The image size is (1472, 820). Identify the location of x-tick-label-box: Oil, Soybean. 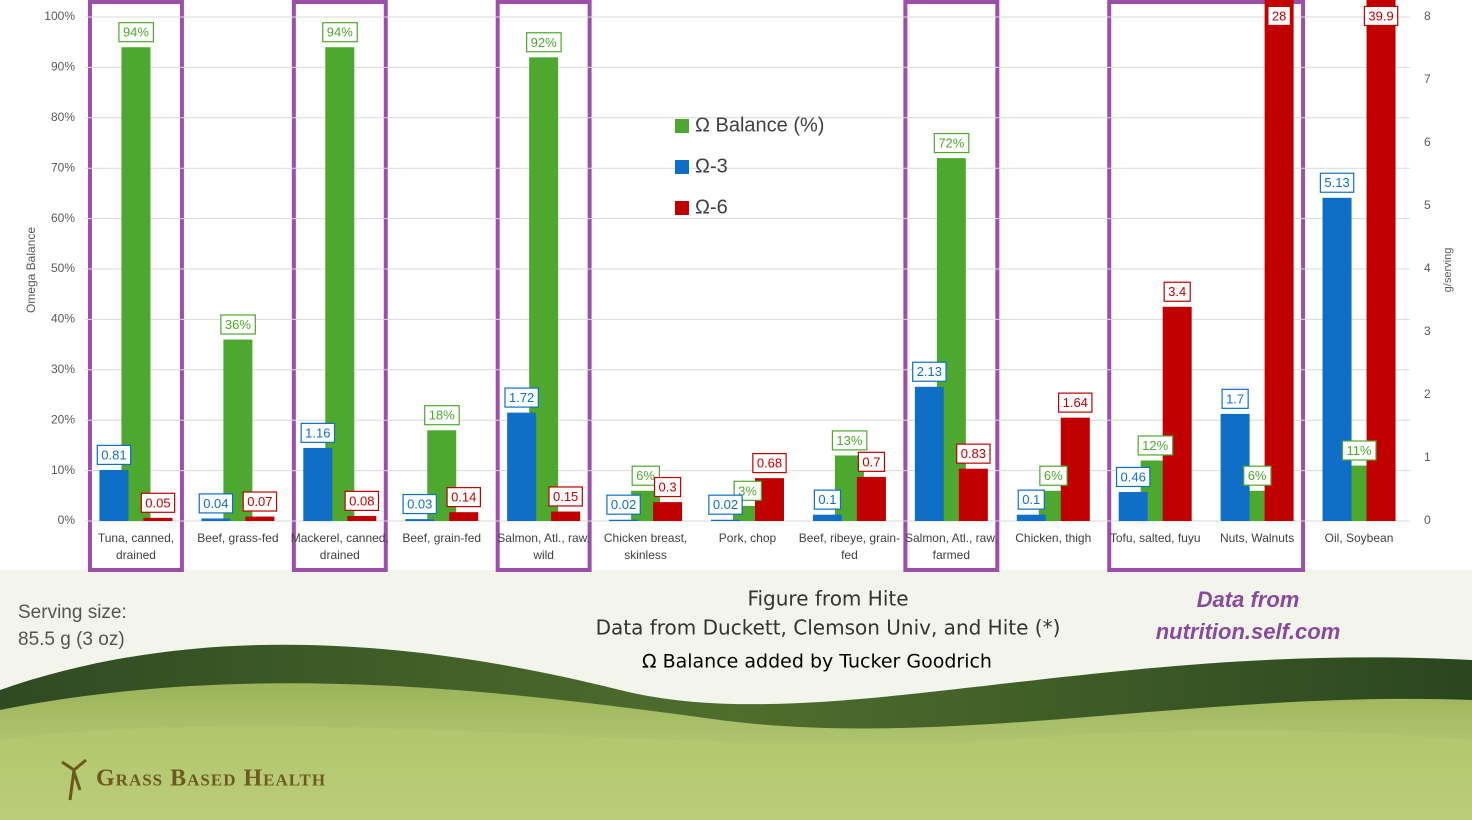
(1359, 538).